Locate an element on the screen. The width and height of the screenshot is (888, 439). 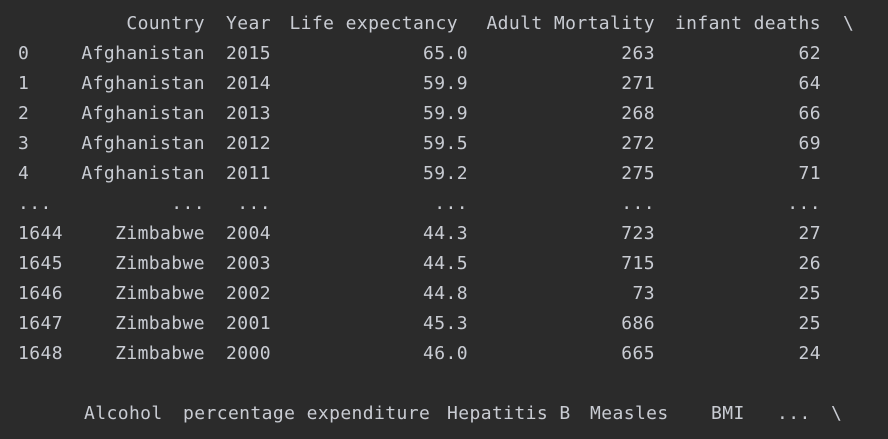
table-row: 1648 Zimbabwe 2000 46.0 665 24 is located at coordinates (444, 354).